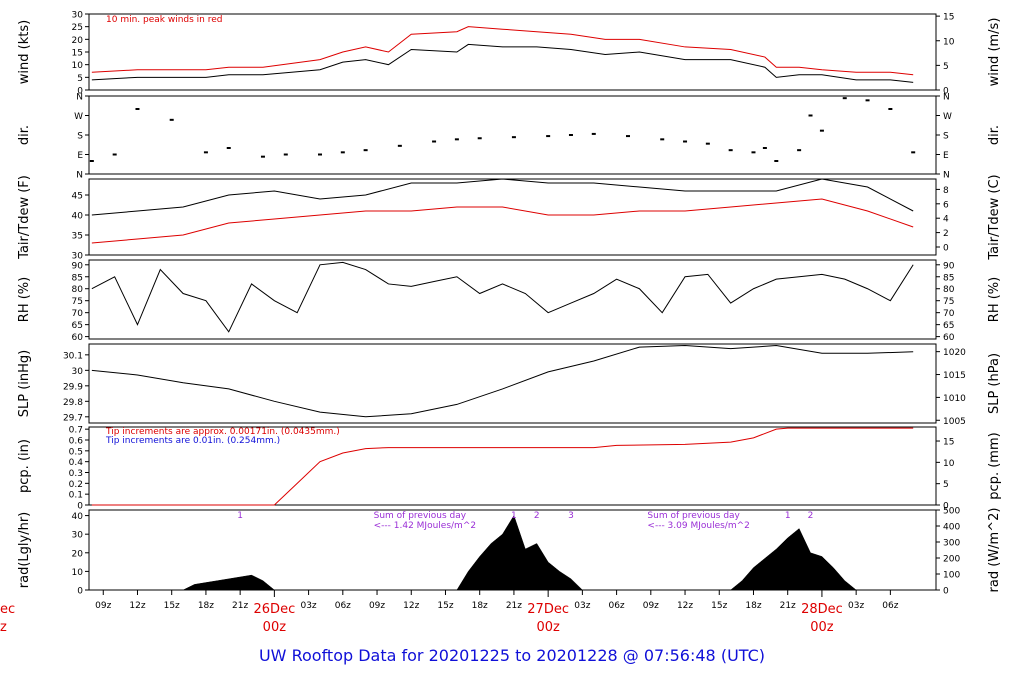 The image size is (1024, 700). What do you see at coordinates (946, 220) in the screenshot?
I see `y-tick-label-right: 4` at bounding box center [946, 220].